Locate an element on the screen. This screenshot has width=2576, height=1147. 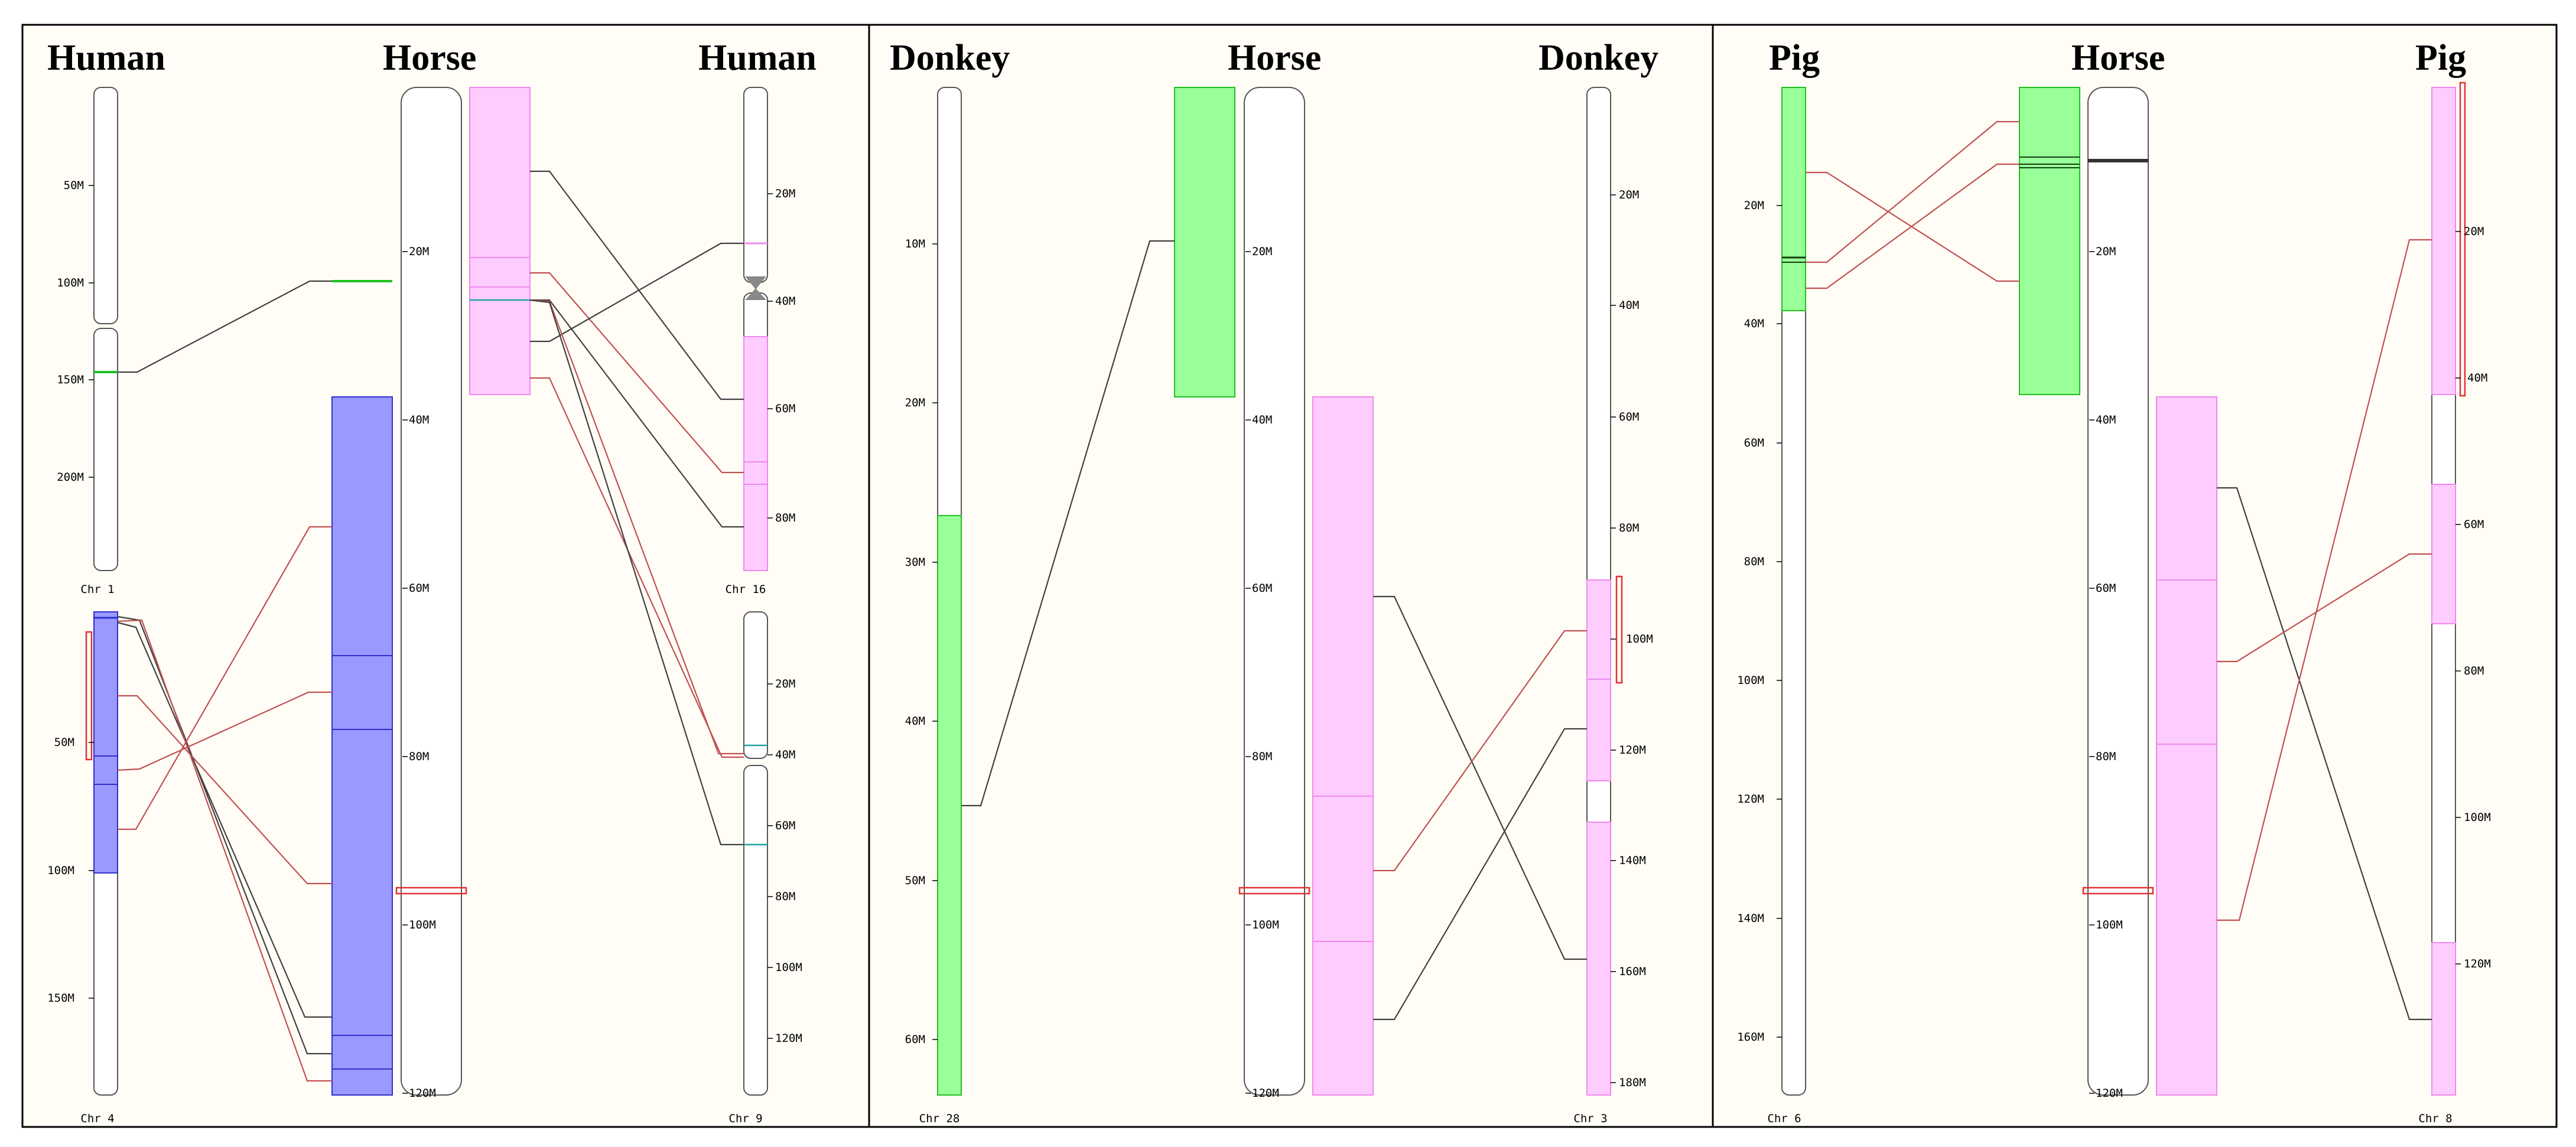
chromosome-human-chr9: 20M 40M 60M 80M 100M 120M Chr 9 is located at coordinates (765, 868).